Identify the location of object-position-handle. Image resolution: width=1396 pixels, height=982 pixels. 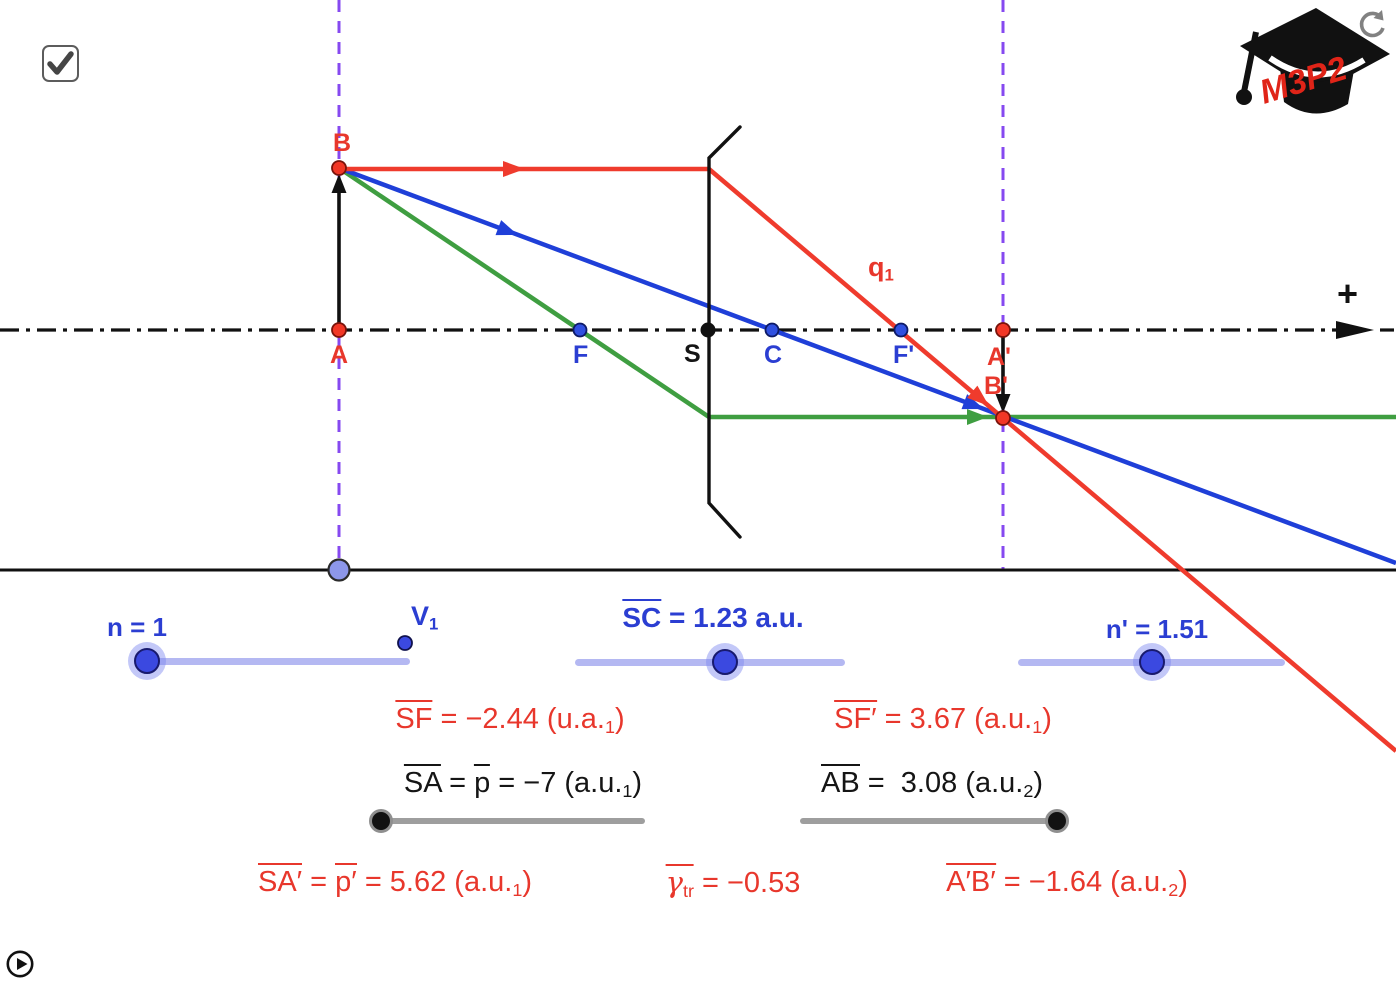
(339, 570).